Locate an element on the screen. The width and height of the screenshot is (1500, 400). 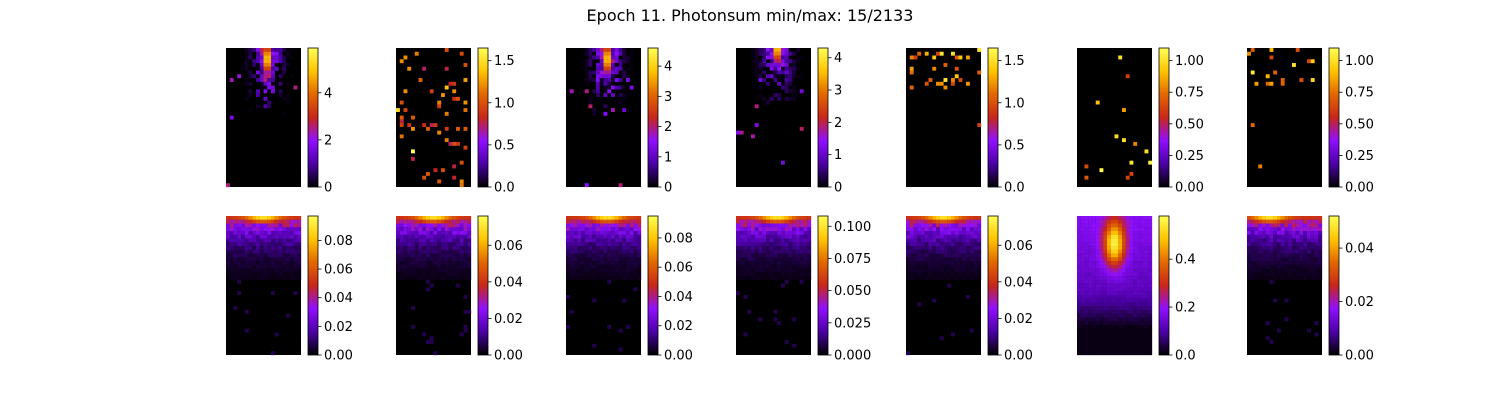
colorbar-gradient is located at coordinates (1334, 117).